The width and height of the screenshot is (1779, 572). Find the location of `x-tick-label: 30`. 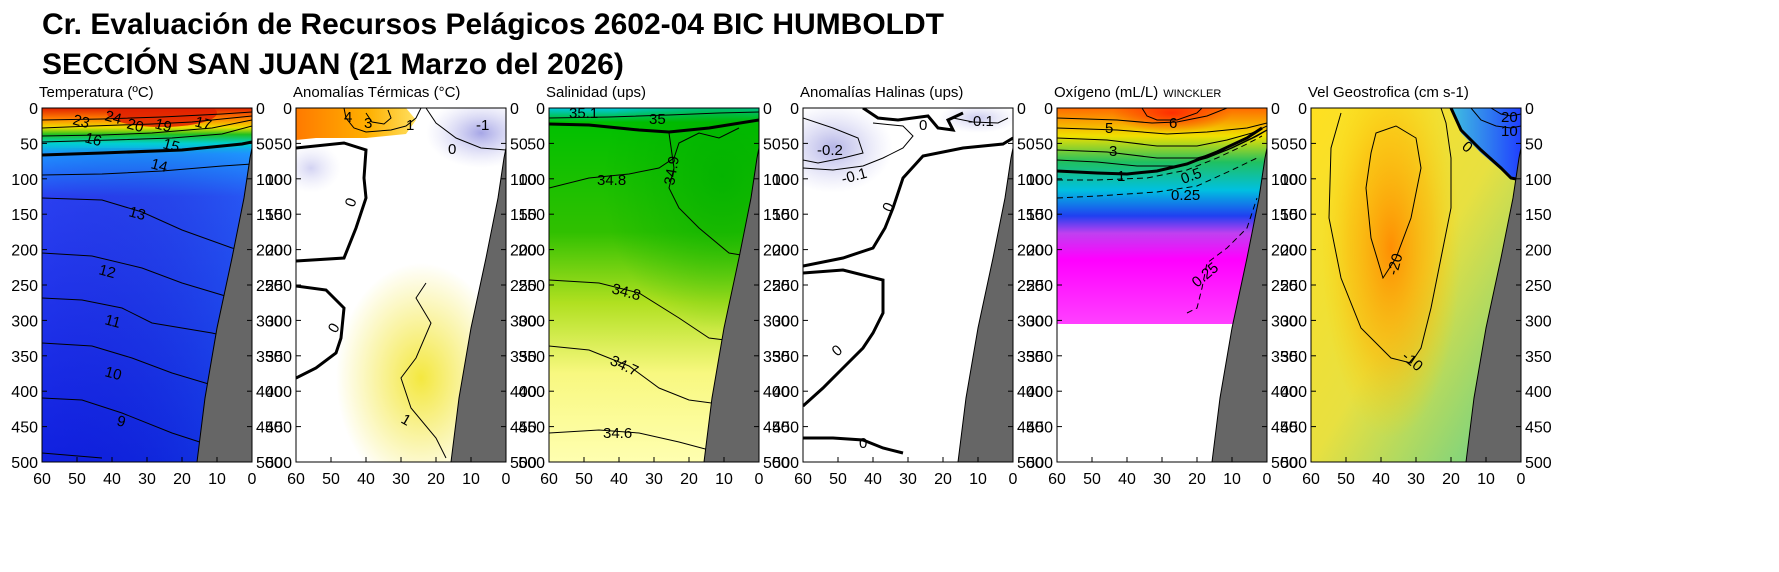

x-tick-label: 30 is located at coordinates (401, 479).